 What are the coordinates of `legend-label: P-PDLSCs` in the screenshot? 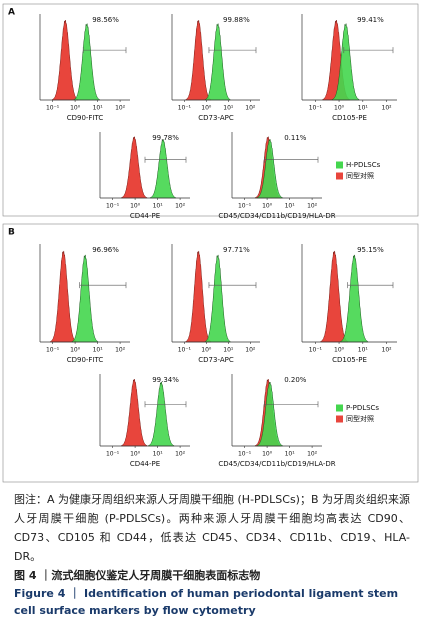 It's located at (362, 408).